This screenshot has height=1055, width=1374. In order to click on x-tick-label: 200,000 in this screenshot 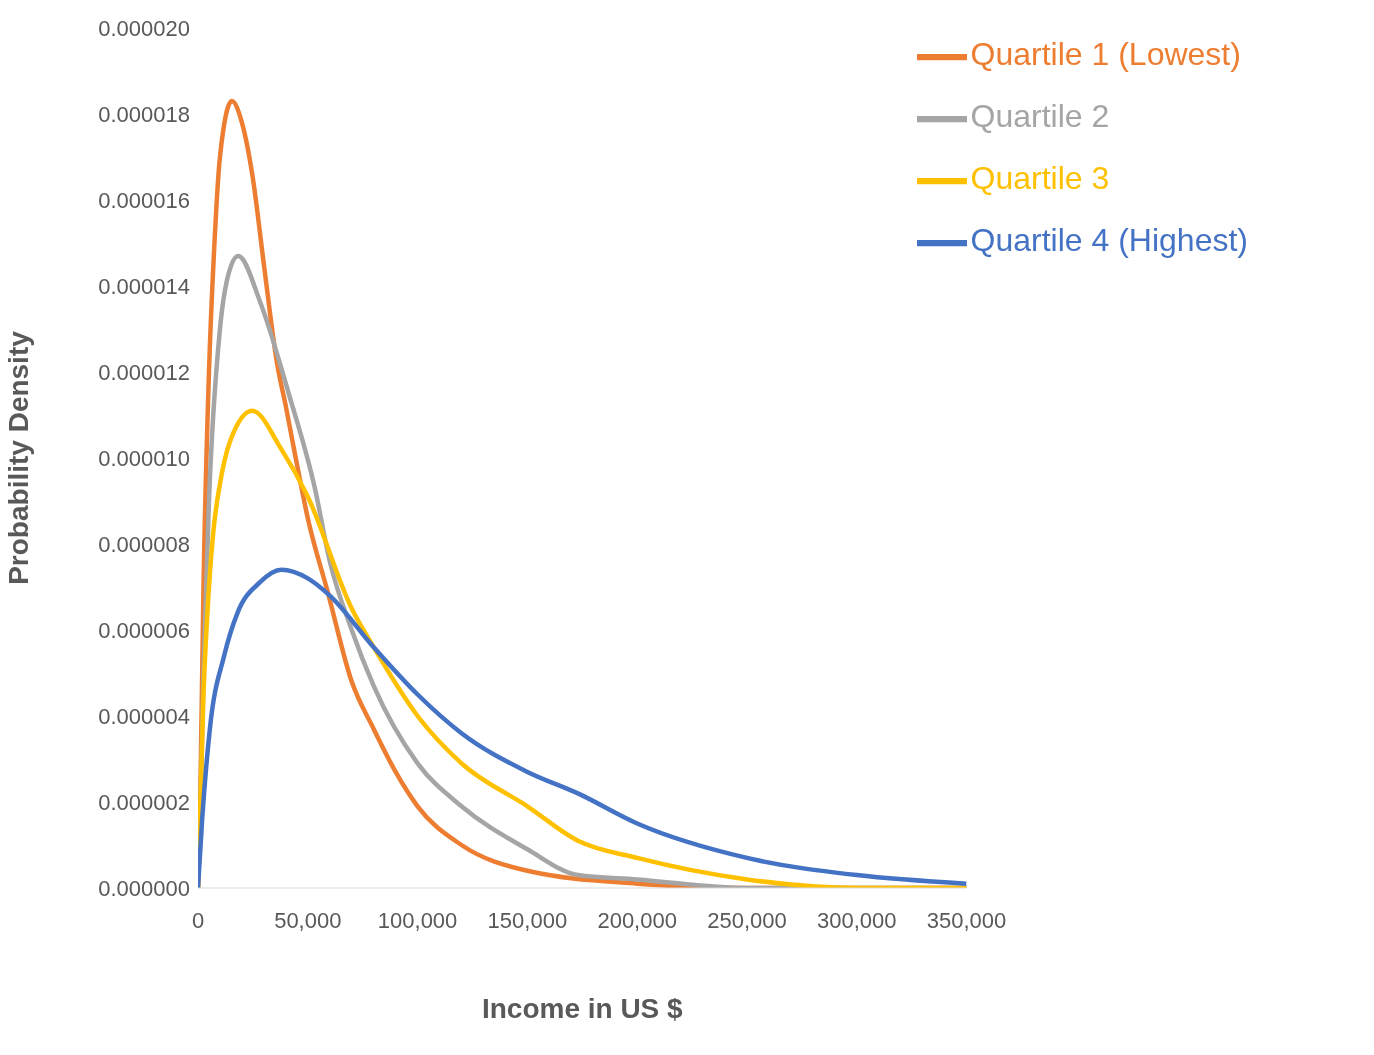, I will do `click(637, 920)`.